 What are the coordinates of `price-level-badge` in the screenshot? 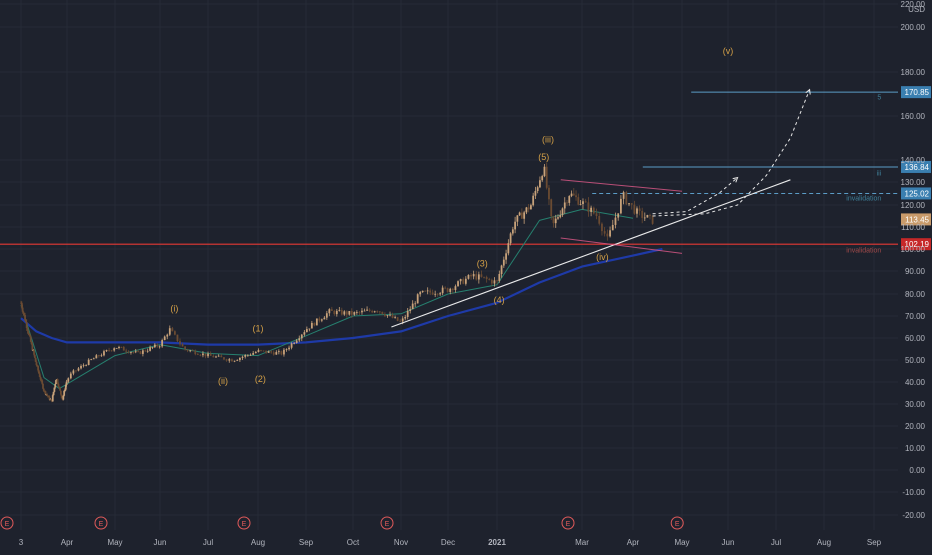 It's located at (916, 244).